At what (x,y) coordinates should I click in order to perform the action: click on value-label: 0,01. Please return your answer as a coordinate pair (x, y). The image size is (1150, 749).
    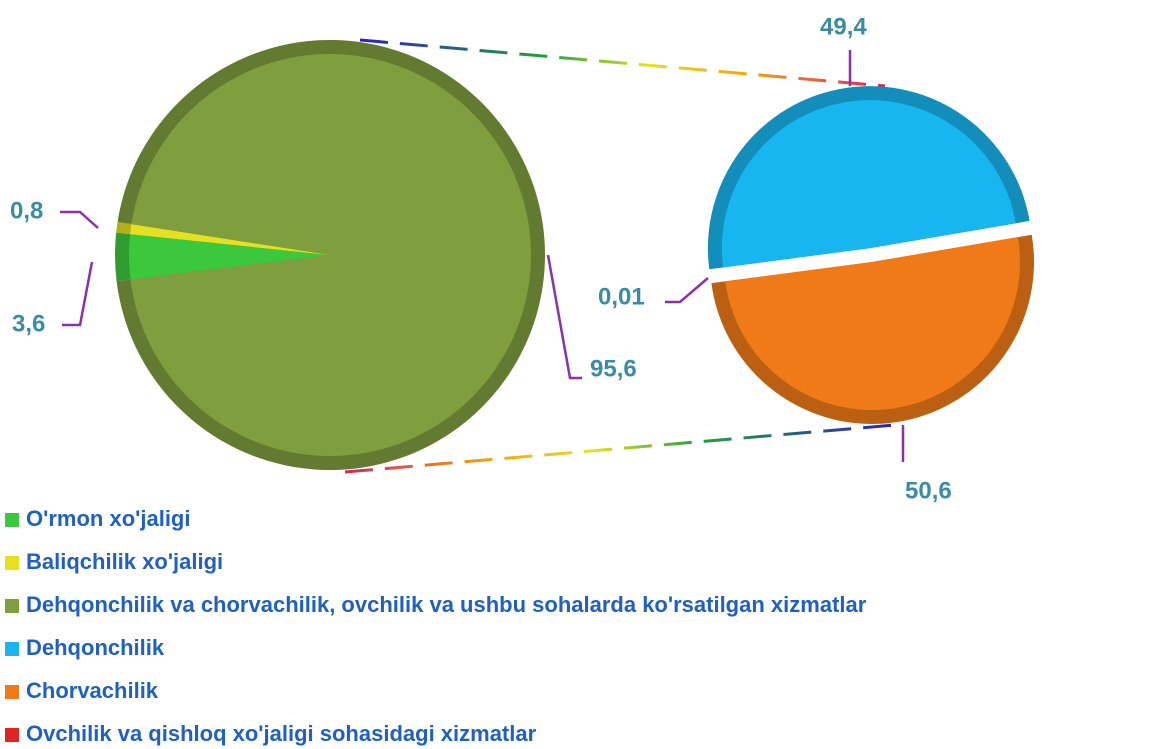
    Looking at the image, I should click on (621, 296).